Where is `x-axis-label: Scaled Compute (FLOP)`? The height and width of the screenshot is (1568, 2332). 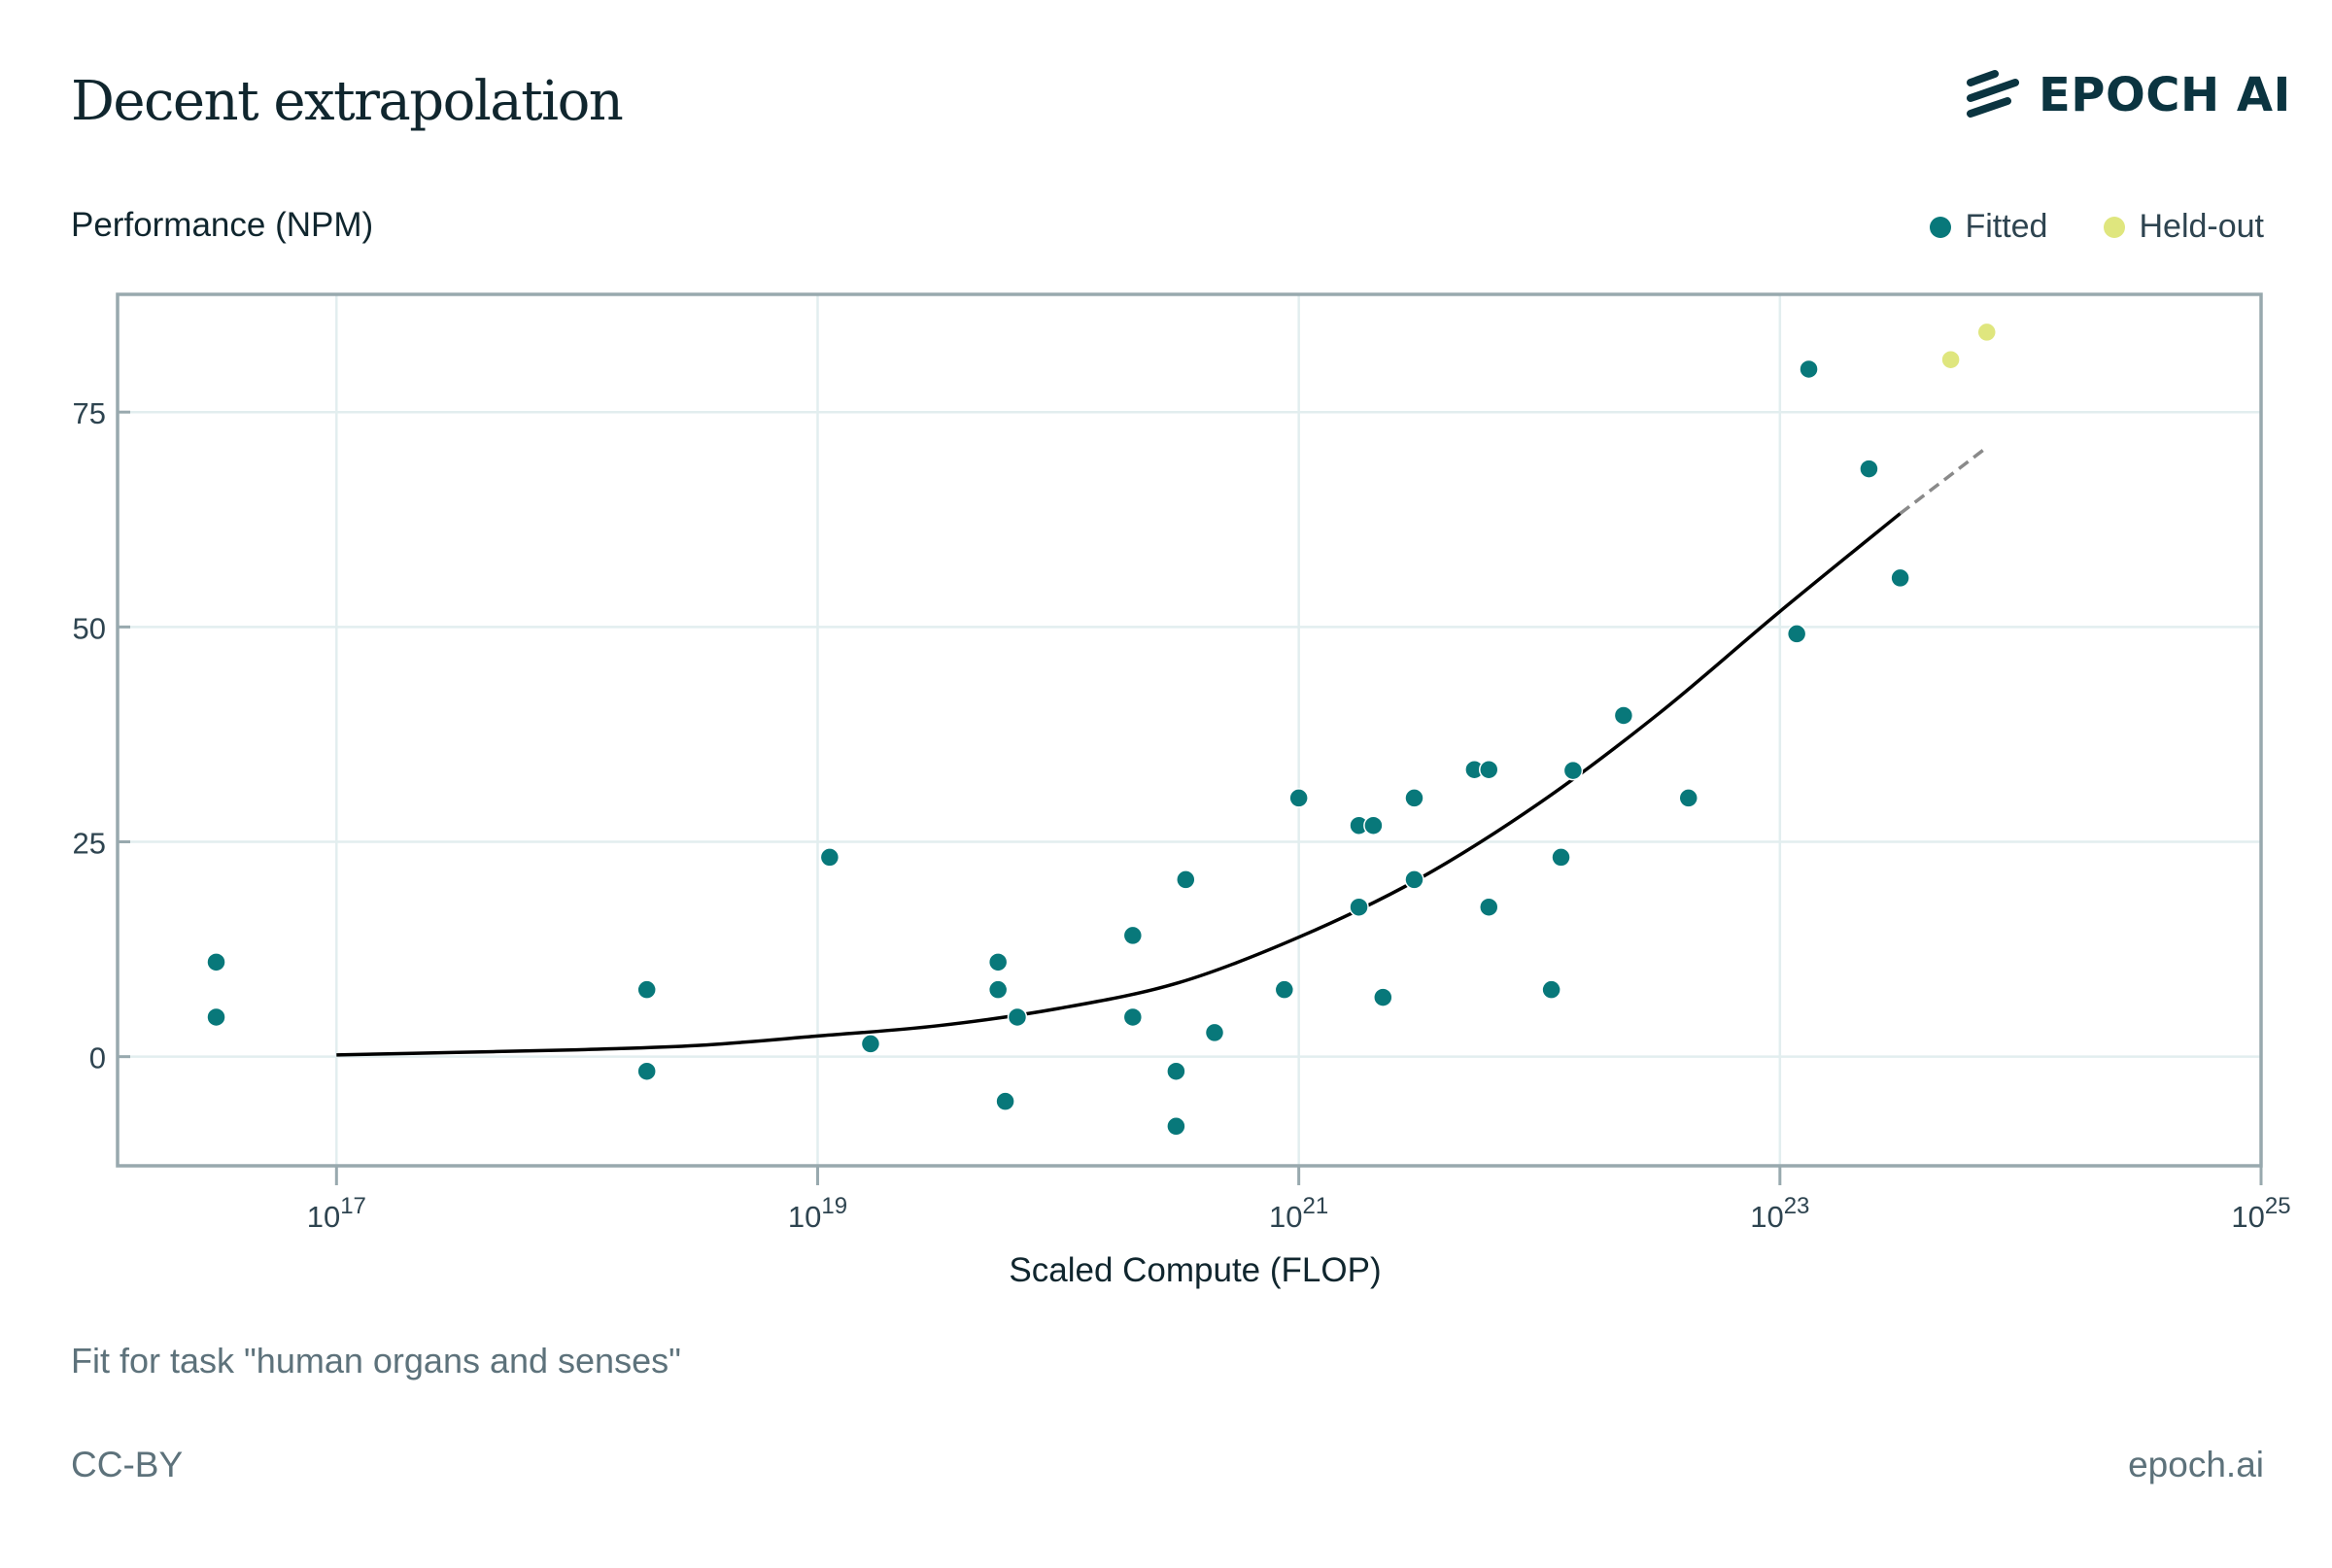 x-axis-label: Scaled Compute (FLOP) is located at coordinates (1195, 1270).